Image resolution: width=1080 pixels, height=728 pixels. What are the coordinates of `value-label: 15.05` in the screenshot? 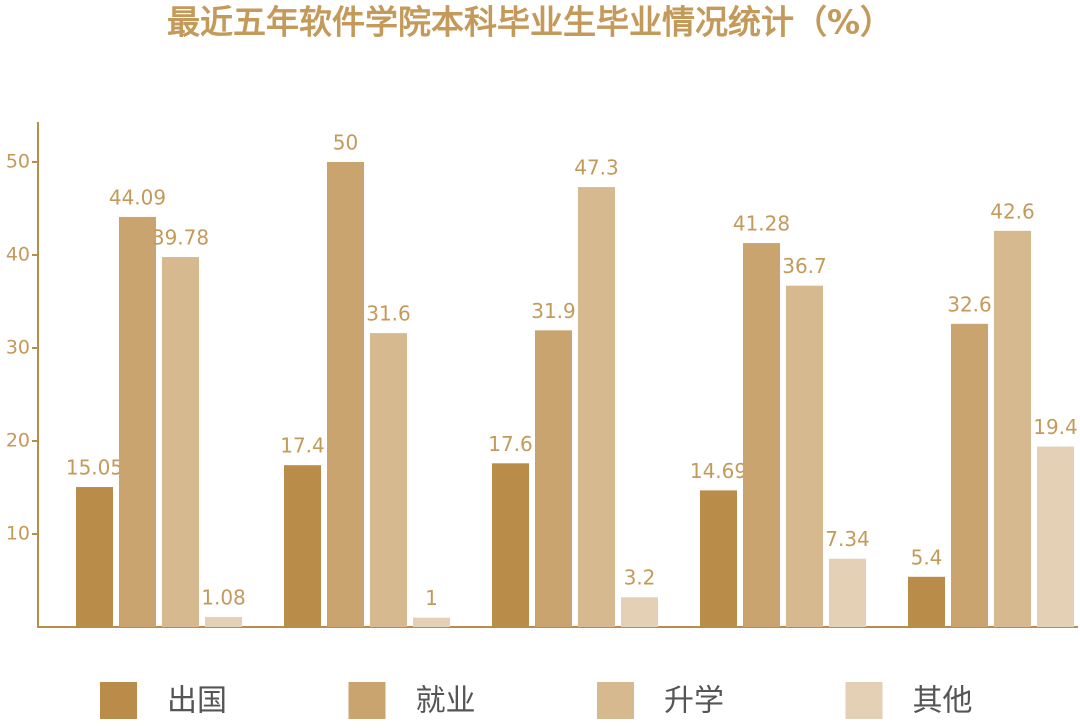 It's located at (94, 468).